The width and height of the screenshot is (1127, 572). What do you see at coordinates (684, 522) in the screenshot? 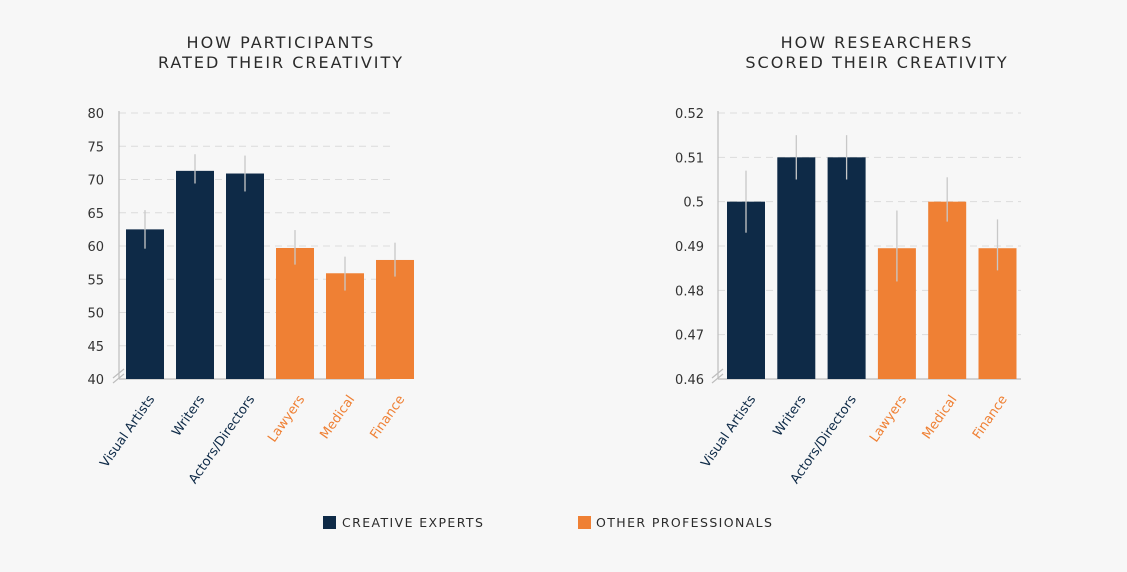
I see `legend-label-other: OTHER PROFESSIONALS` at bounding box center [684, 522].